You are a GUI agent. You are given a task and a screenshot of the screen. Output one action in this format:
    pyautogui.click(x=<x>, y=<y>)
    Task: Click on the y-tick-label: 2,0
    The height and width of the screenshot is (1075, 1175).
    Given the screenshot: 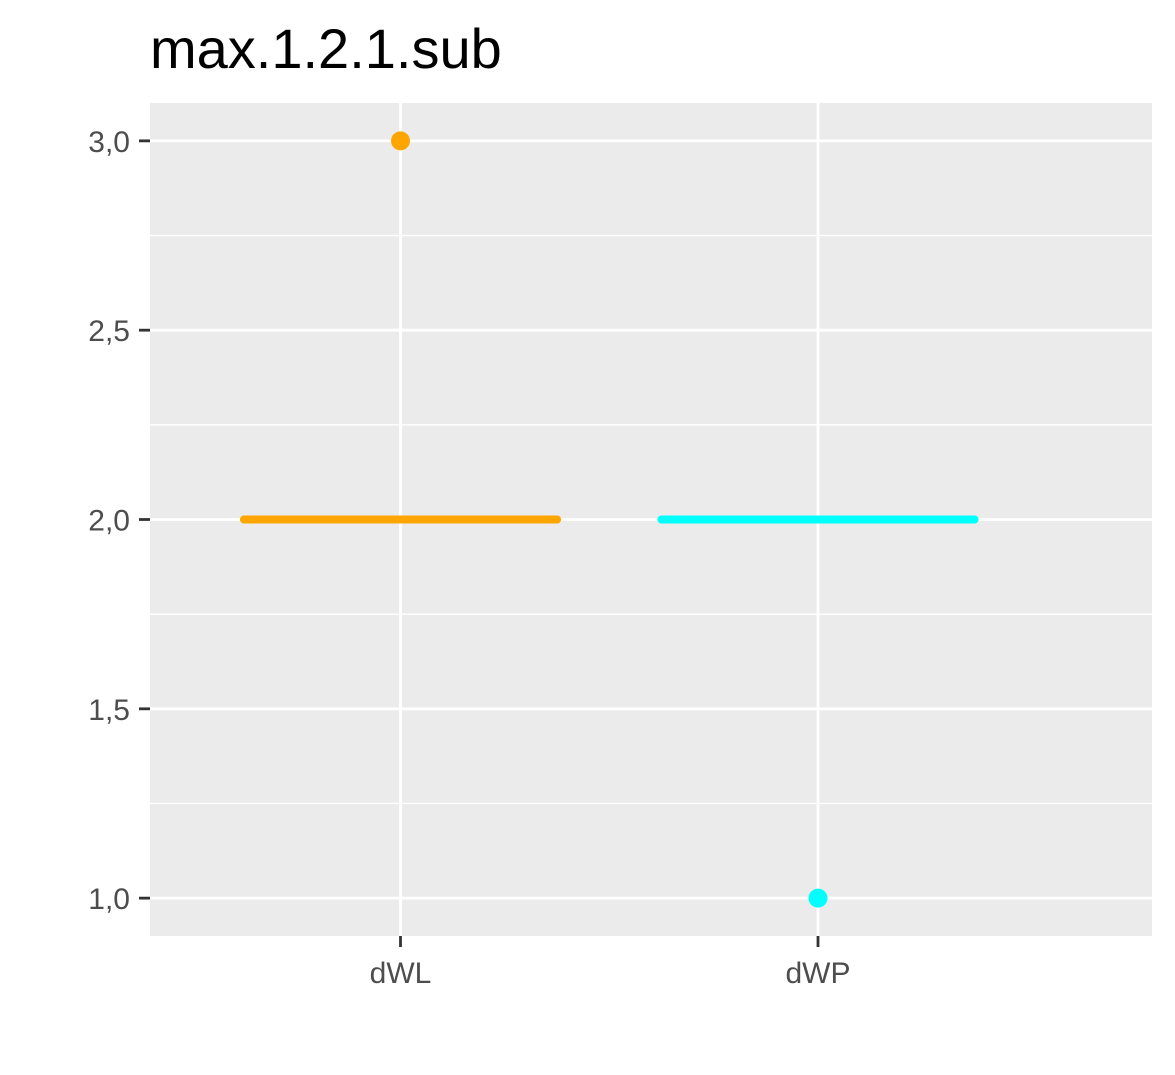 What is the action you would take?
    pyautogui.click(x=109, y=521)
    